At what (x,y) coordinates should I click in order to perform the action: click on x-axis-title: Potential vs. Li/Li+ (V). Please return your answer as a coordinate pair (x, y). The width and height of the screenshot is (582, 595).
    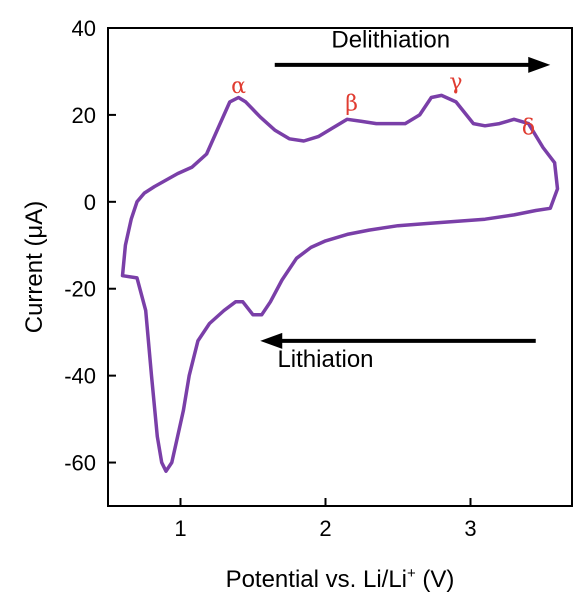
    Looking at the image, I should click on (340, 579).